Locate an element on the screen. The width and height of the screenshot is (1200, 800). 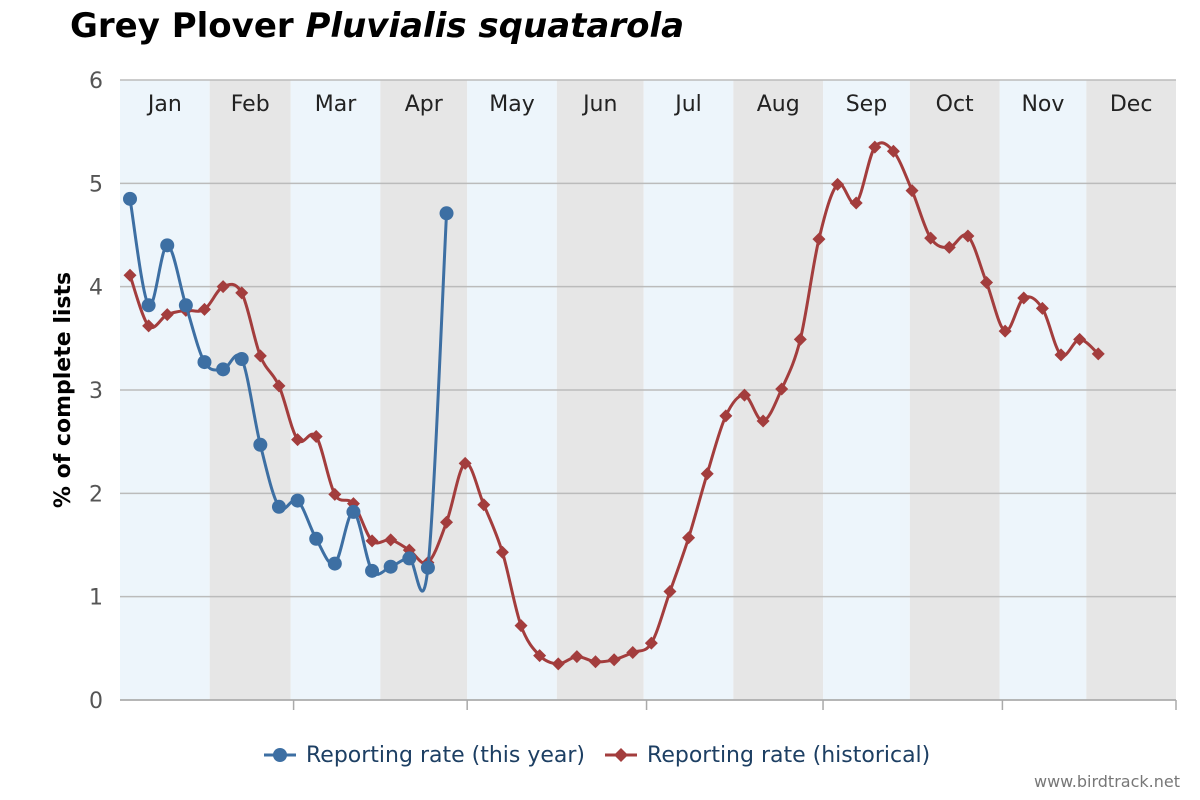
month-label: Feb is located at coordinates (250, 104).